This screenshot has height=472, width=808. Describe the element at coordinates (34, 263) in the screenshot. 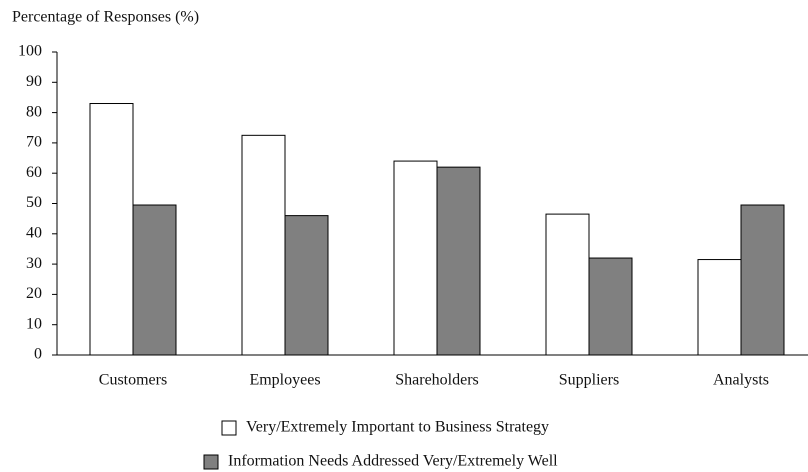

I see `y-tick-label: 30` at that location.